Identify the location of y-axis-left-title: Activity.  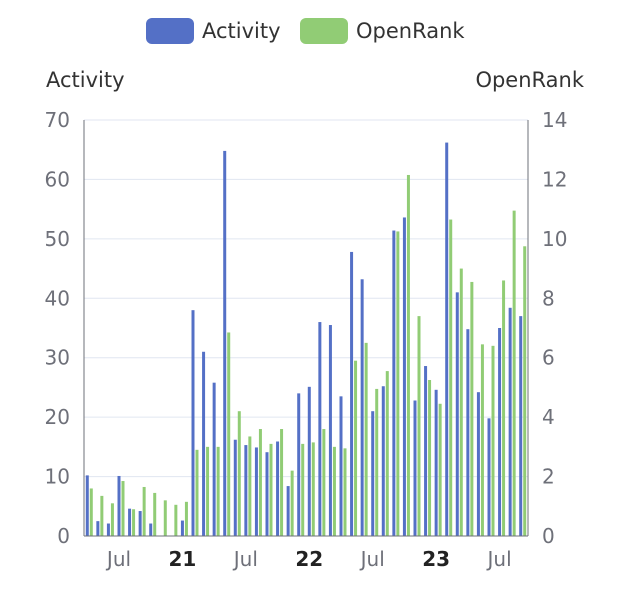
(85, 80).